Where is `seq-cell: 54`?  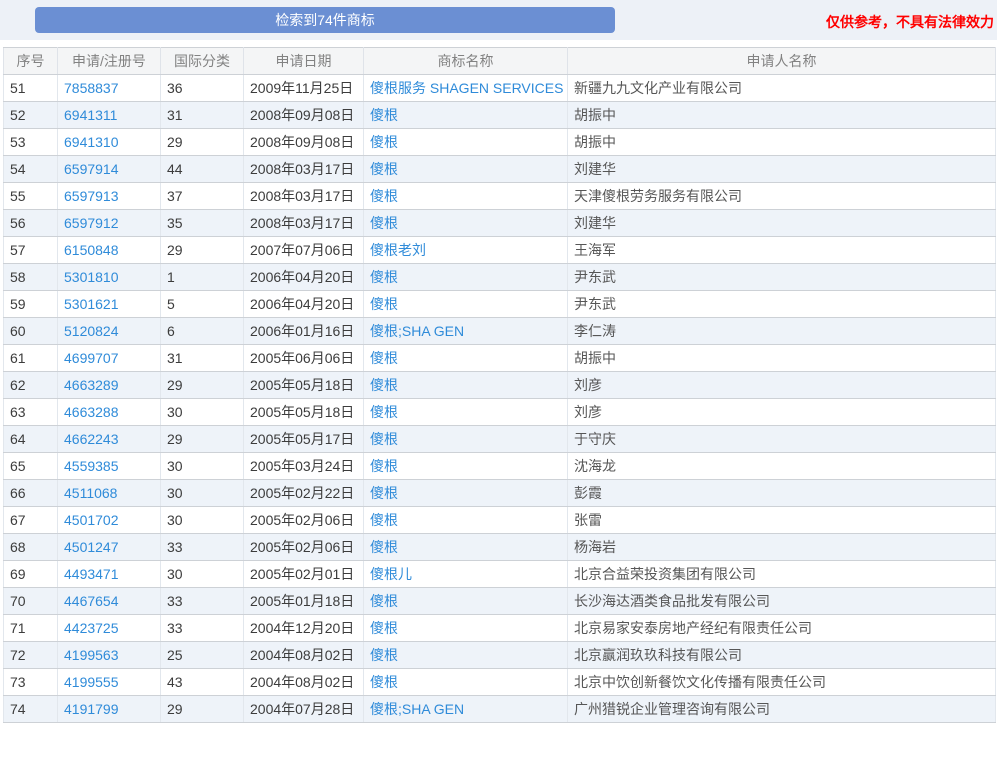
seq-cell: 54 is located at coordinates (30, 169).